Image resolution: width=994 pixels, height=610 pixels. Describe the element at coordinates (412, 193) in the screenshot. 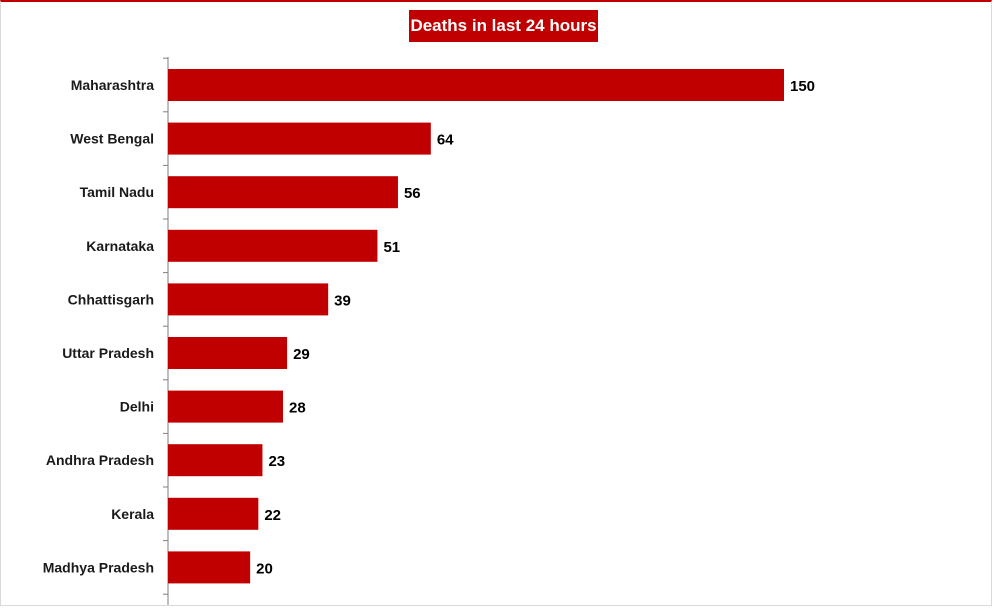

I see `value-label: 56` at that location.